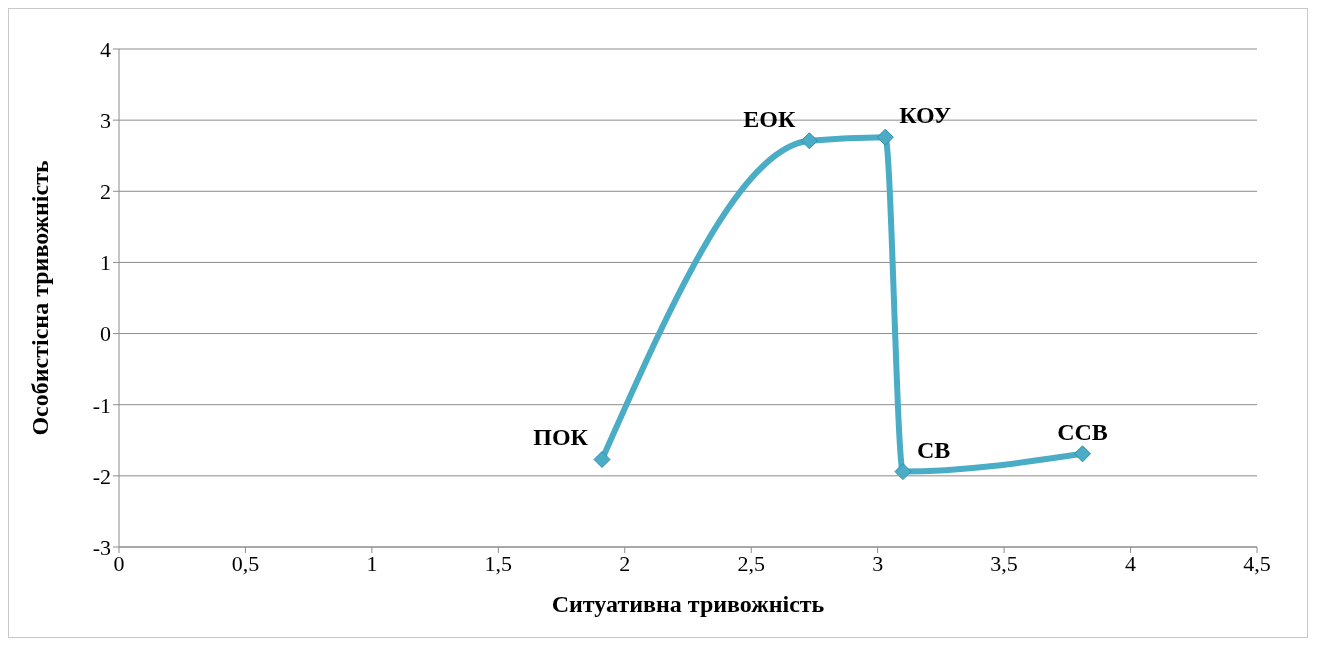  Describe the element at coordinates (1131, 563) in the screenshot. I see `x-tick-label: 4` at that location.